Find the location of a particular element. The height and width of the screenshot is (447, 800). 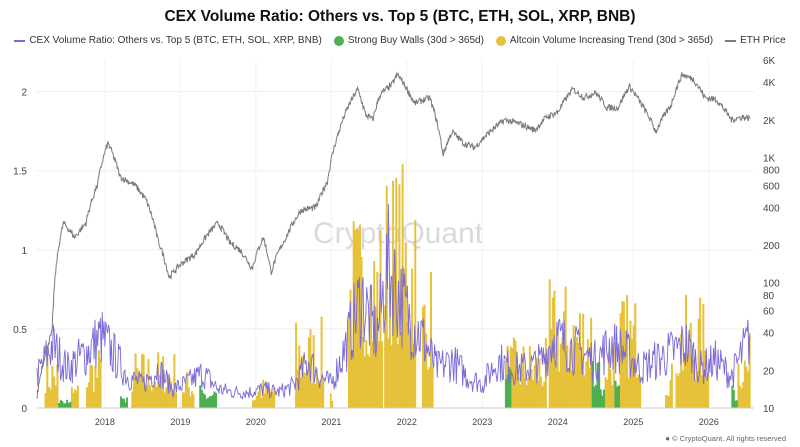

x-tick-label: 2019 is located at coordinates (180, 422).